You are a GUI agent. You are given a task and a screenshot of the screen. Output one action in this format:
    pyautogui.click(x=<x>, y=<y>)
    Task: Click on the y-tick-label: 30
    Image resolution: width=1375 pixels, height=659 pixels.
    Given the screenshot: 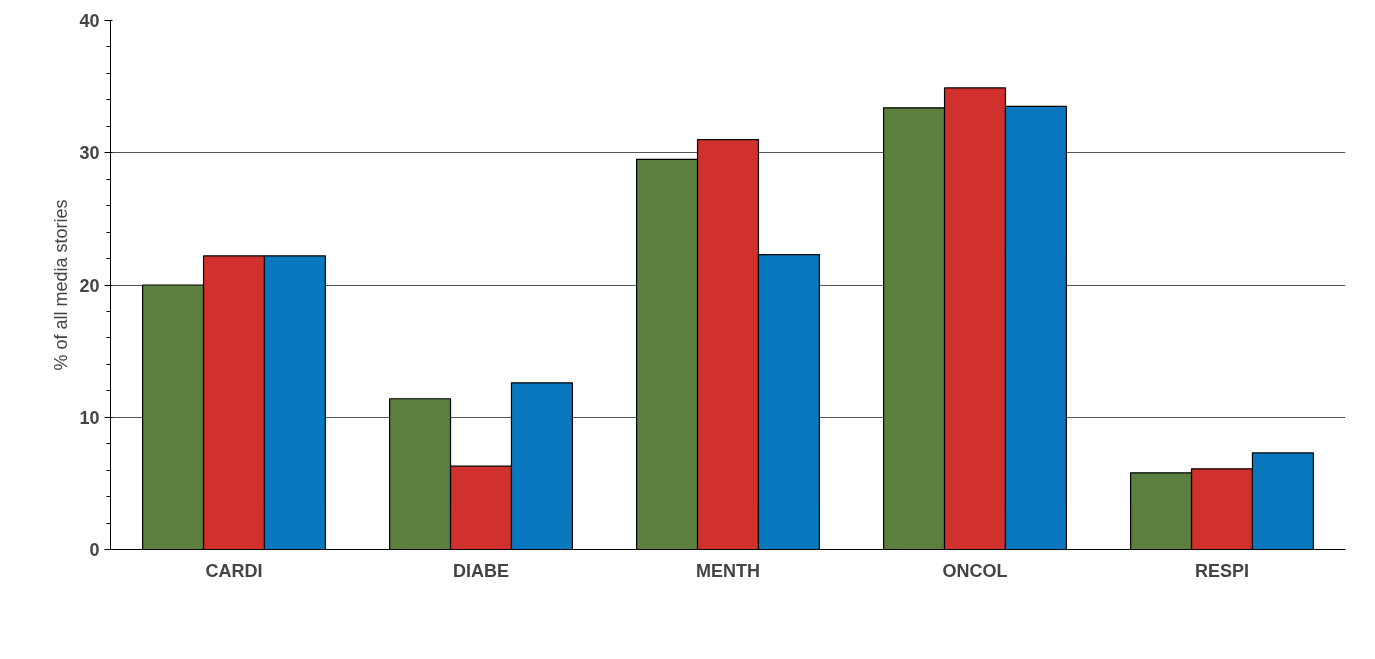 What is the action you would take?
    pyautogui.click(x=89, y=153)
    